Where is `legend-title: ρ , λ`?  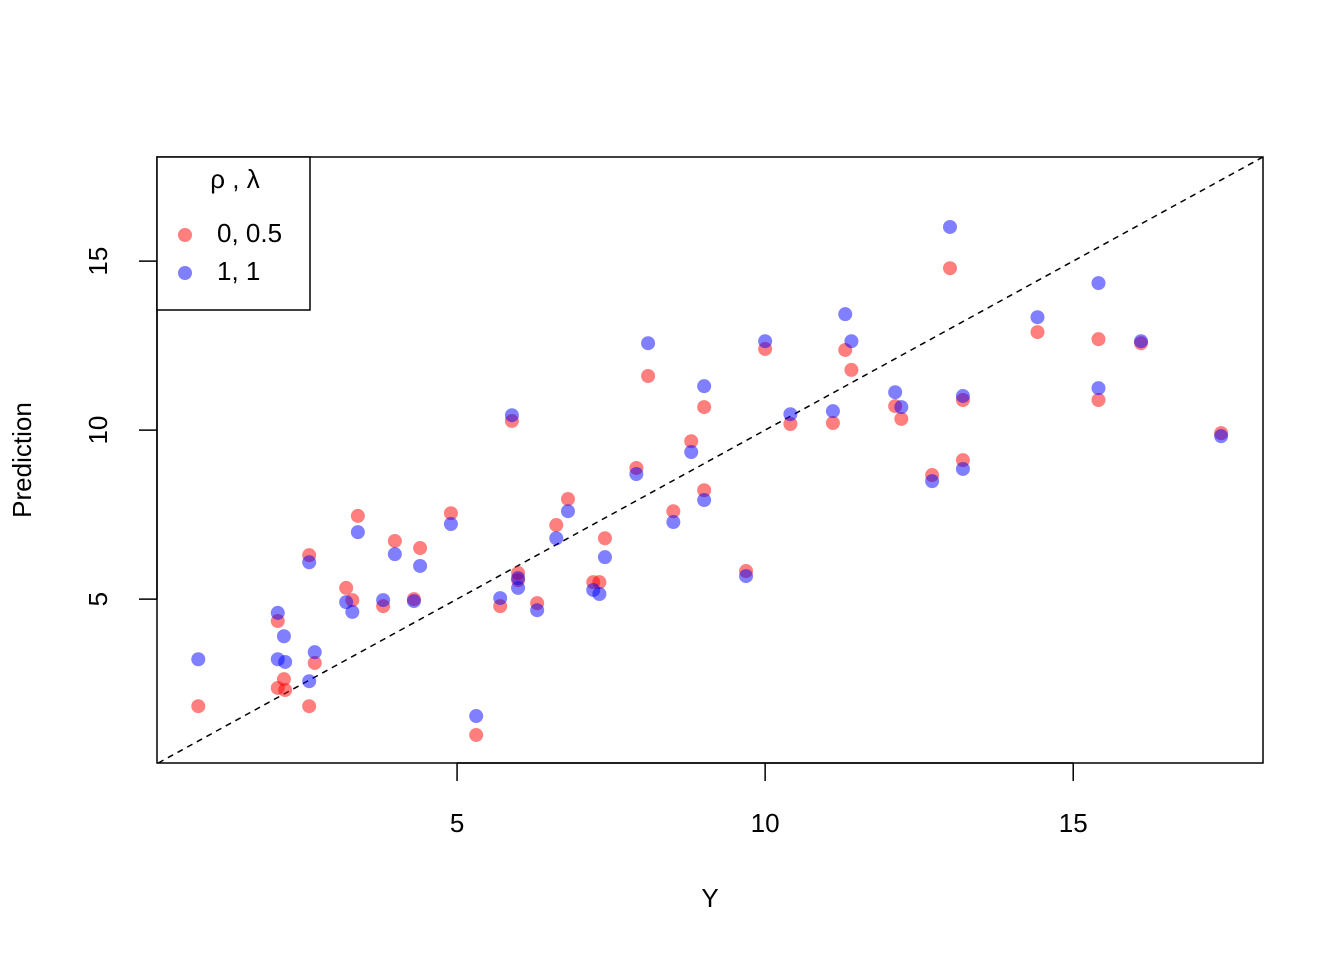 legend-title: ρ , λ is located at coordinates (234, 179).